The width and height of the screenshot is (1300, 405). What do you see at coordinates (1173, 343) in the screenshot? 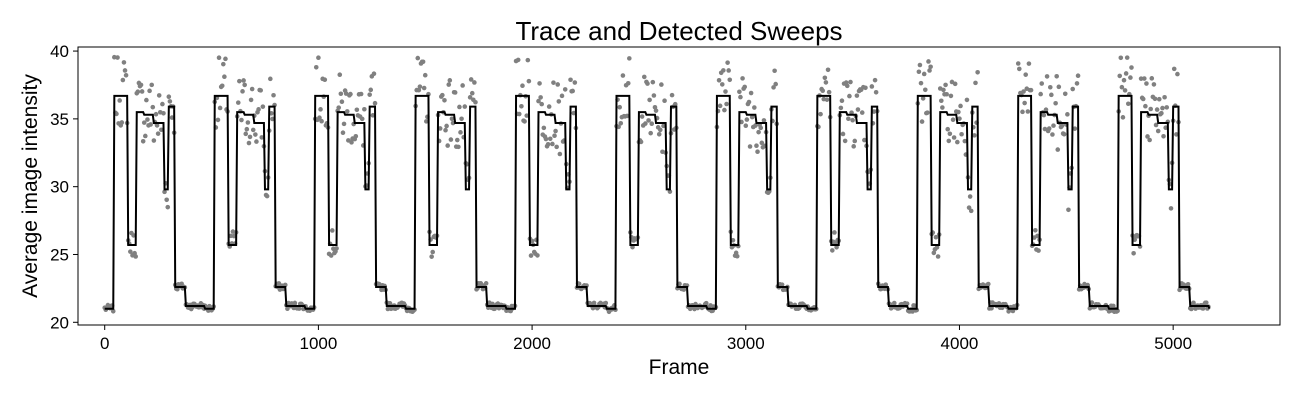
I see `x-tick-label: 5000` at bounding box center [1173, 343].